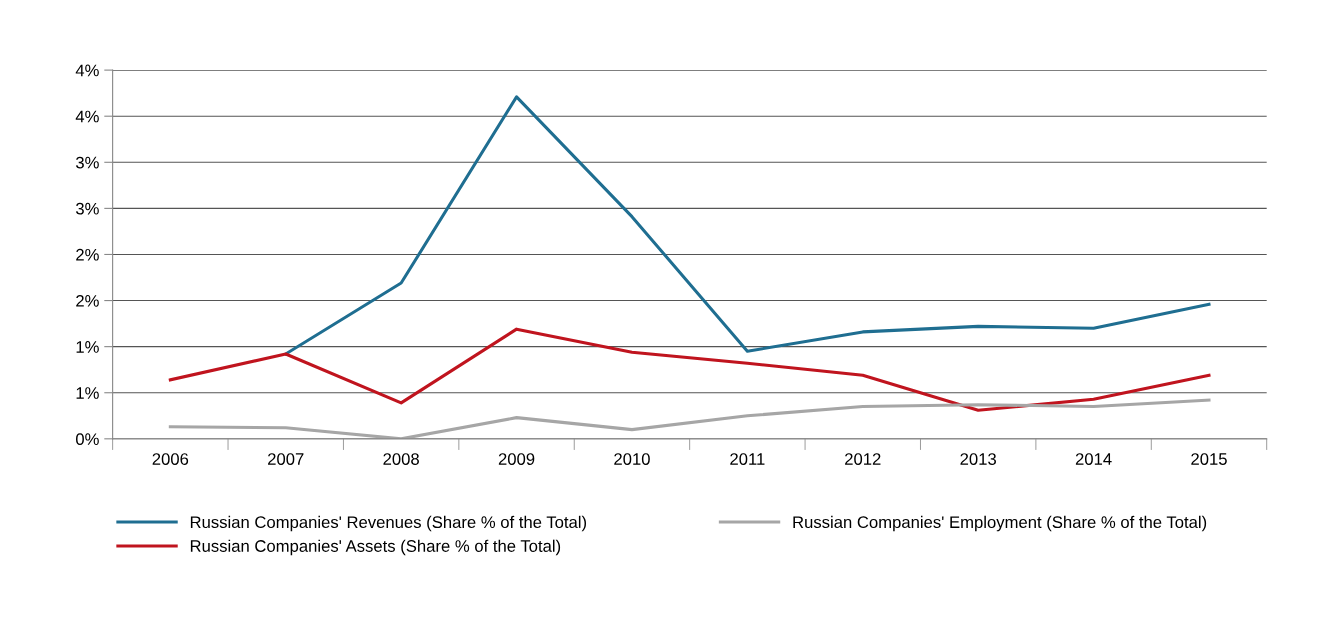  What do you see at coordinates (170, 459) in the screenshot?
I see `x-tick-label: 2006` at bounding box center [170, 459].